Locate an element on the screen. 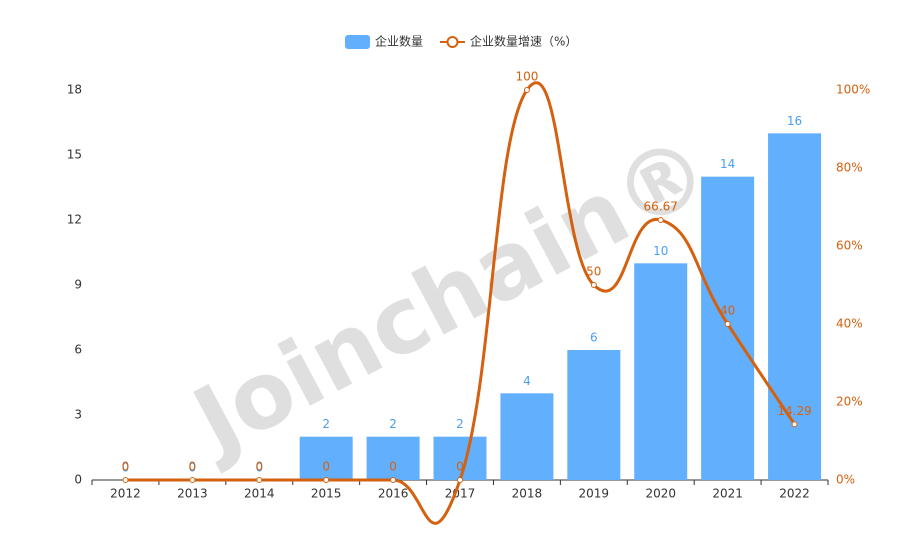  x-tick-label: 2021 is located at coordinates (727, 494).